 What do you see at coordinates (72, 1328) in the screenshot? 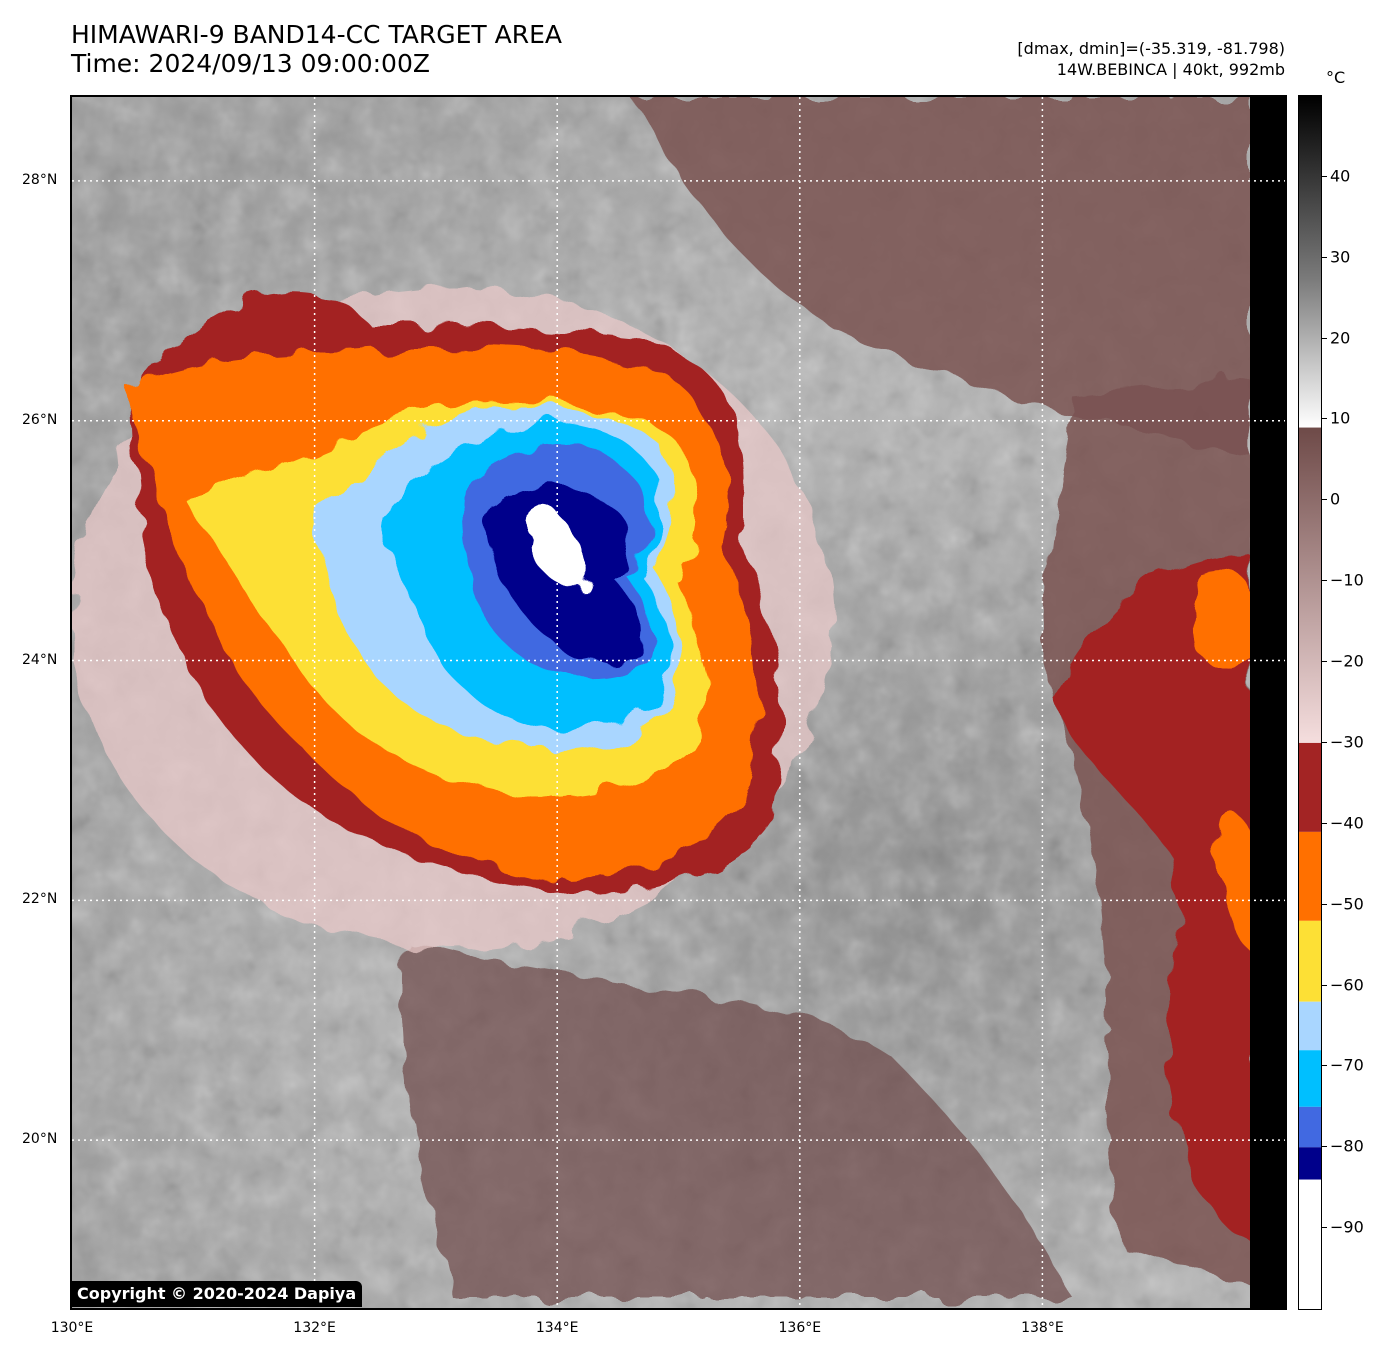
I see `lon-label: 130°E` at bounding box center [72, 1328].